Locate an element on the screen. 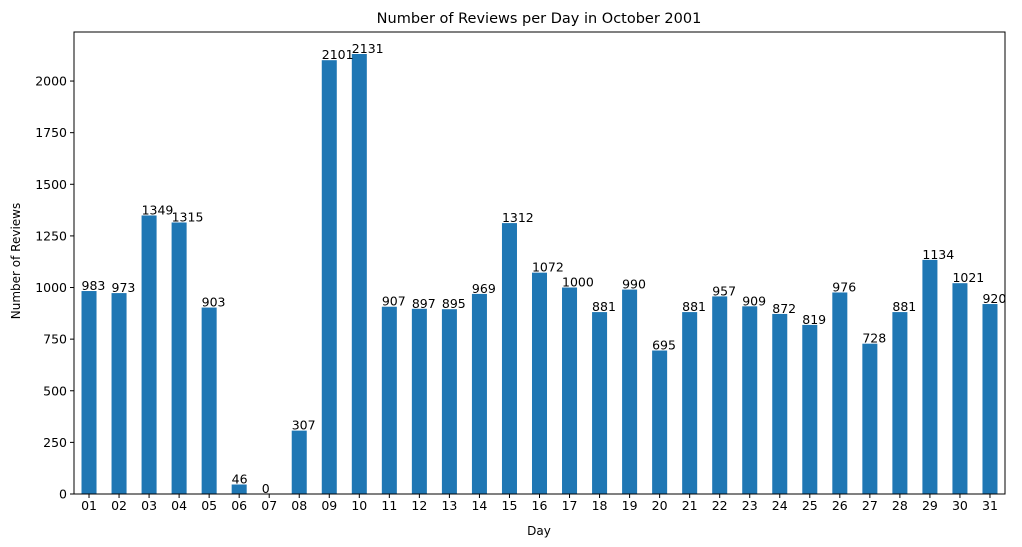  x-tick-label: 02 is located at coordinates (119, 505).